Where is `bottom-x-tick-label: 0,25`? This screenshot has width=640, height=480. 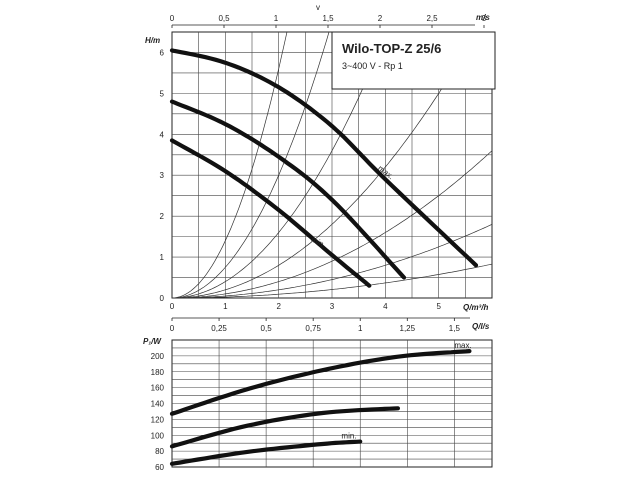
bottom-x-tick-label: 0,25 is located at coordinates (219, 328).